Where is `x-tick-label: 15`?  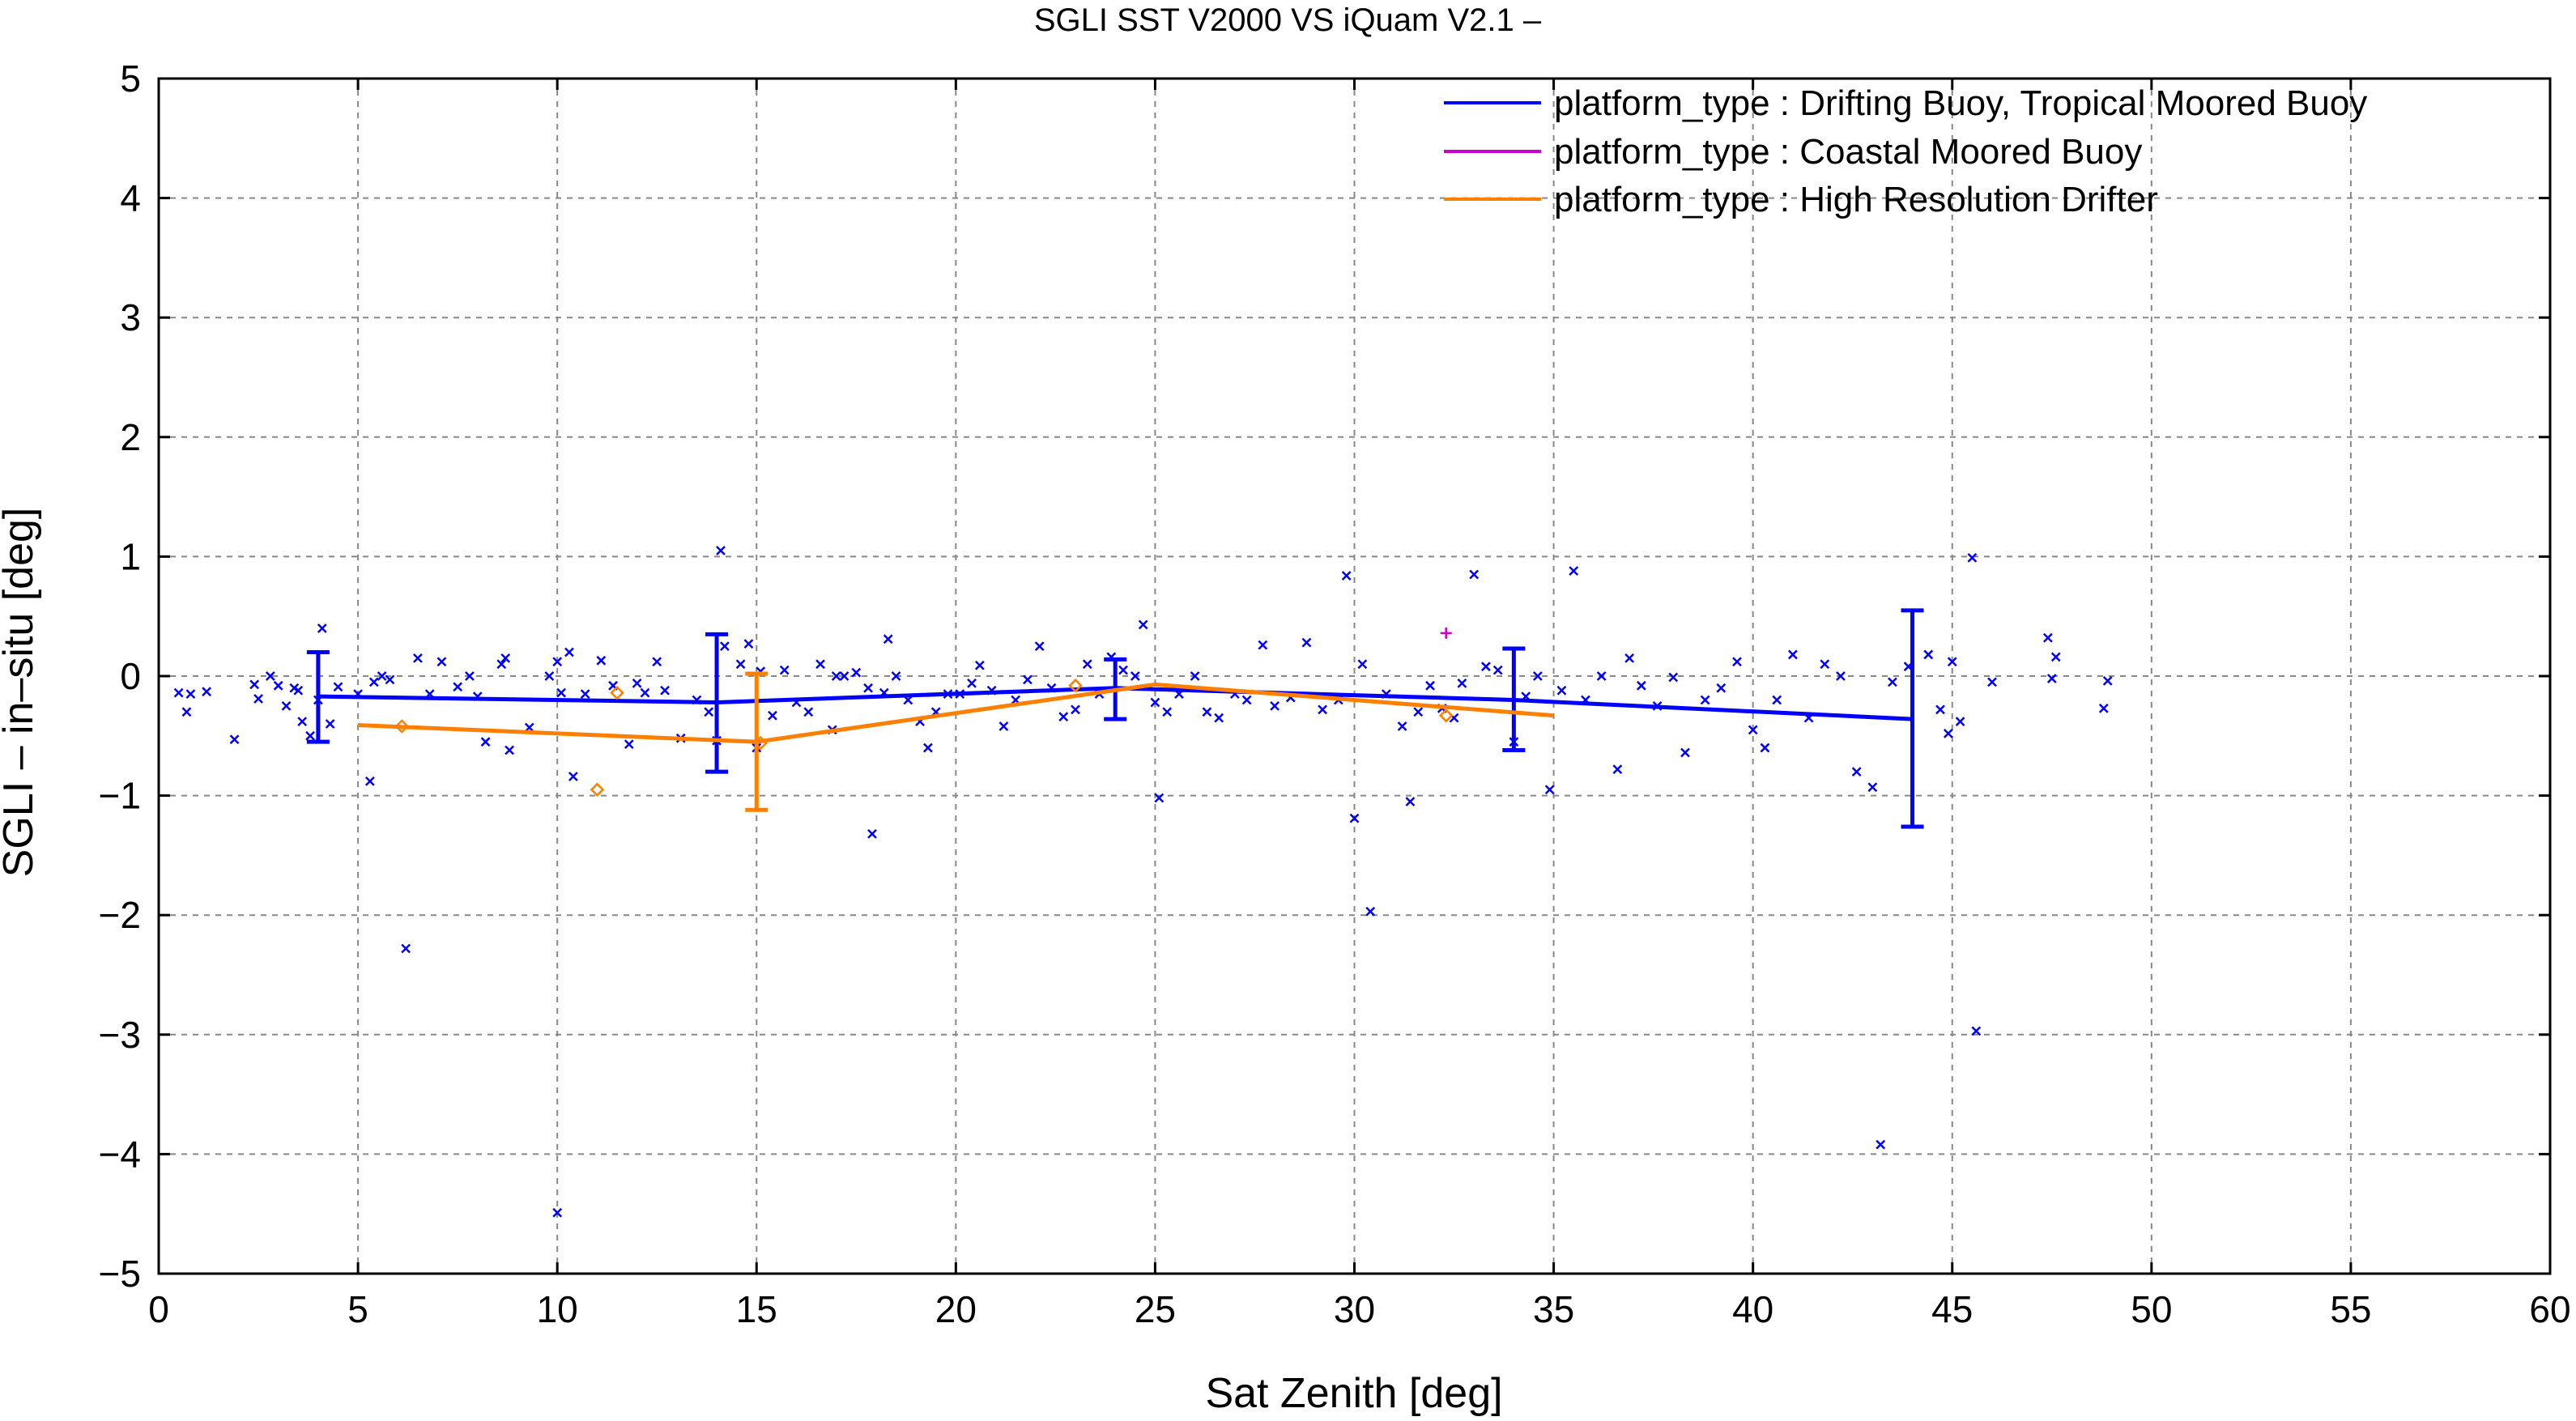
x-tick-label: 15 is located at coordinates (756, 1309).